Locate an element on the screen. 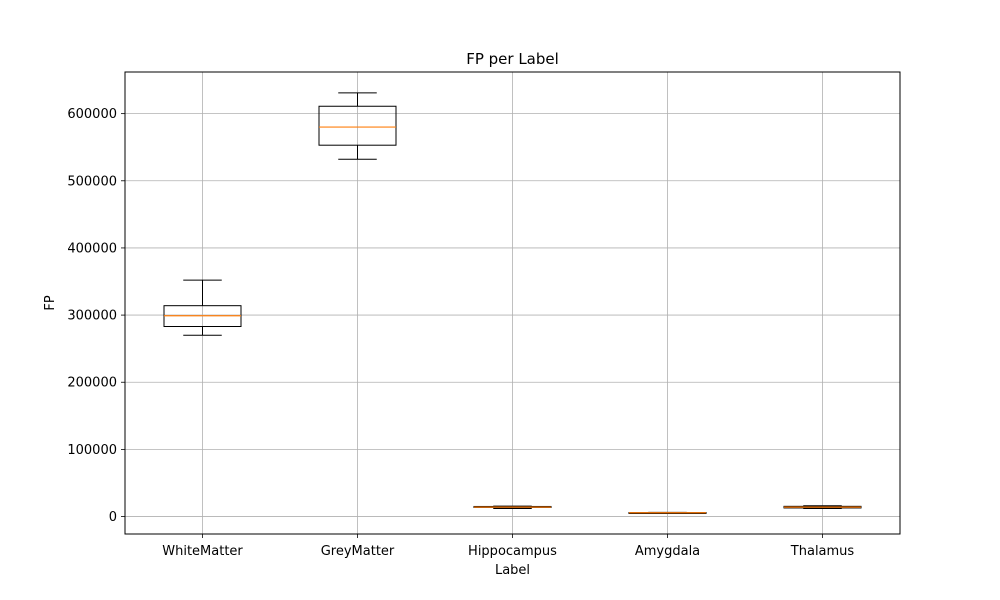 This screenshot has width=1000, height=600. box-iqr is located at coordinates (357, 125).